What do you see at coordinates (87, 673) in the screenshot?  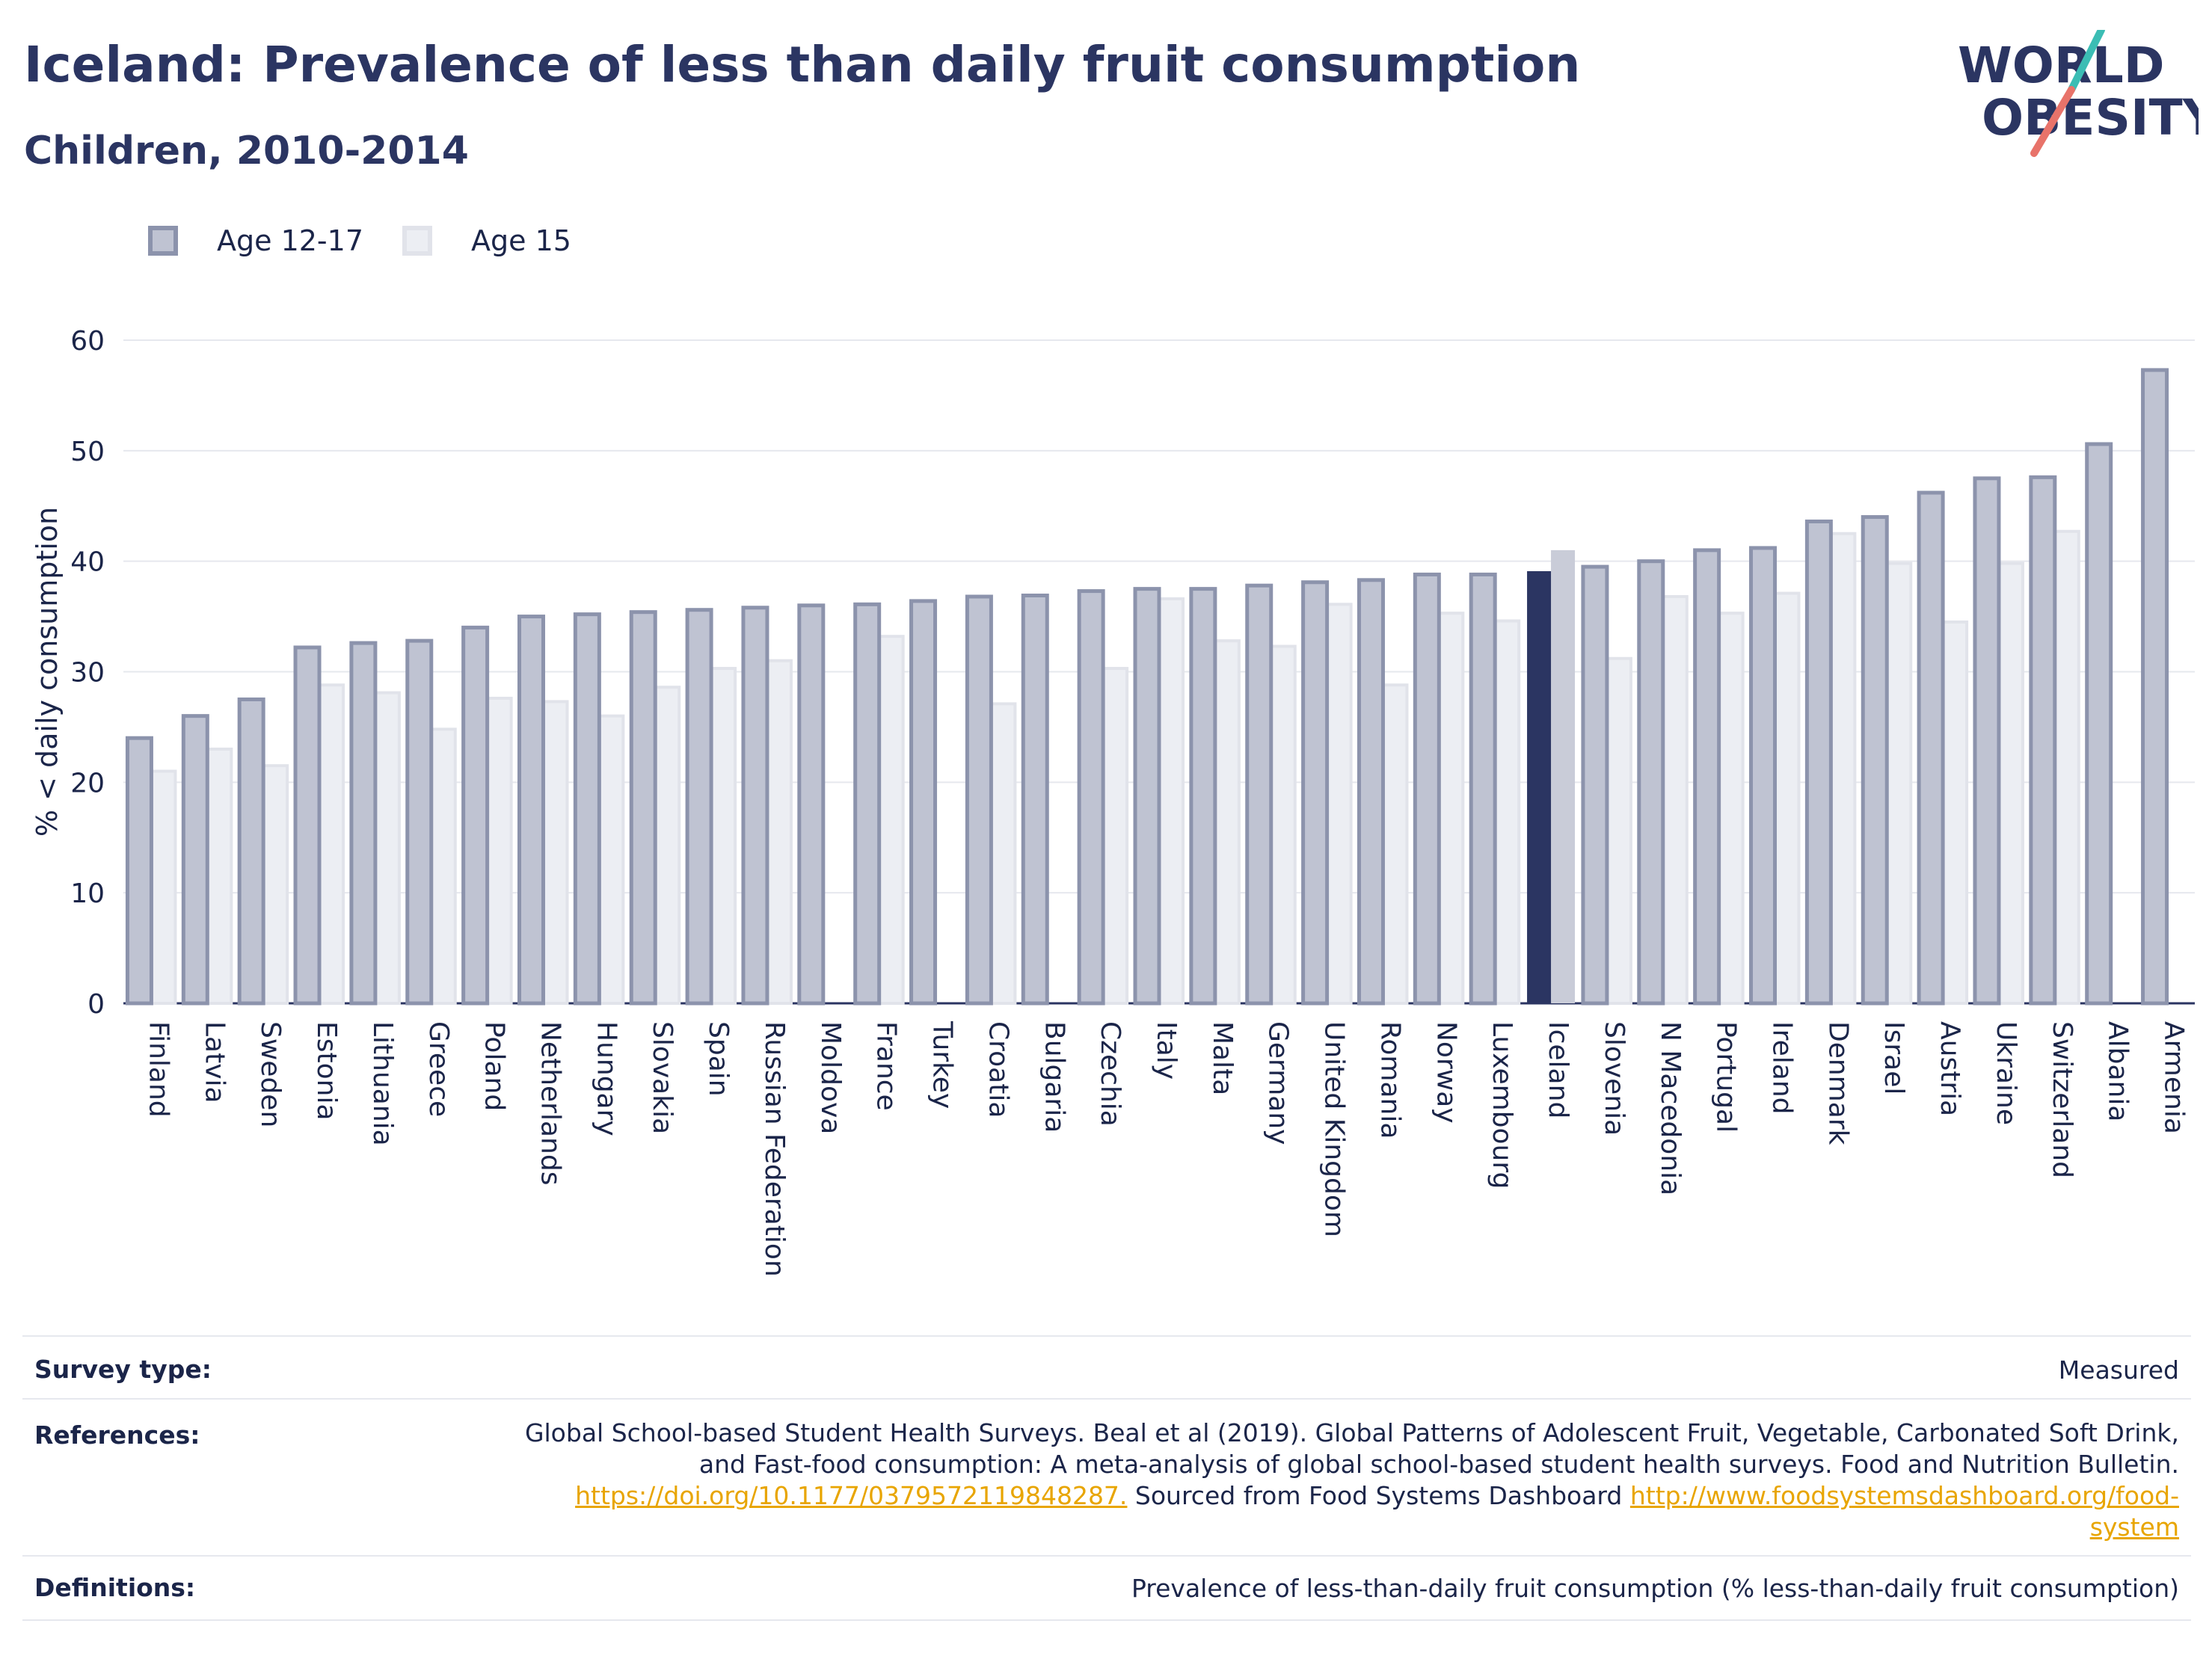 I see `y-tick-label-30: 30` at bounding box center [87, 673].